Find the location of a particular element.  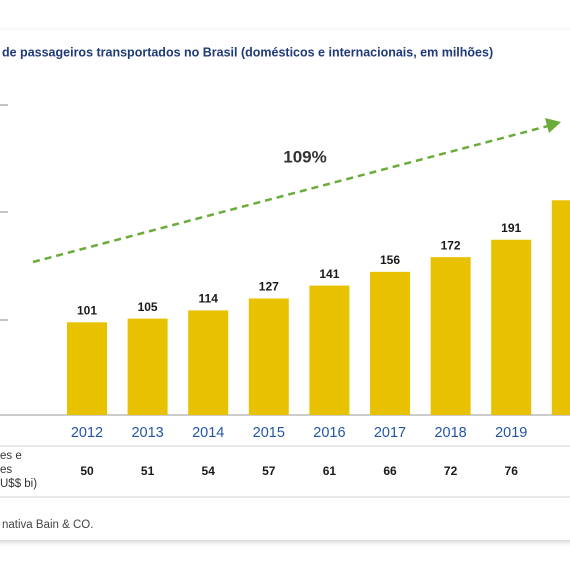

x-tick-label: 2014 is located at coordinates (208, 433).